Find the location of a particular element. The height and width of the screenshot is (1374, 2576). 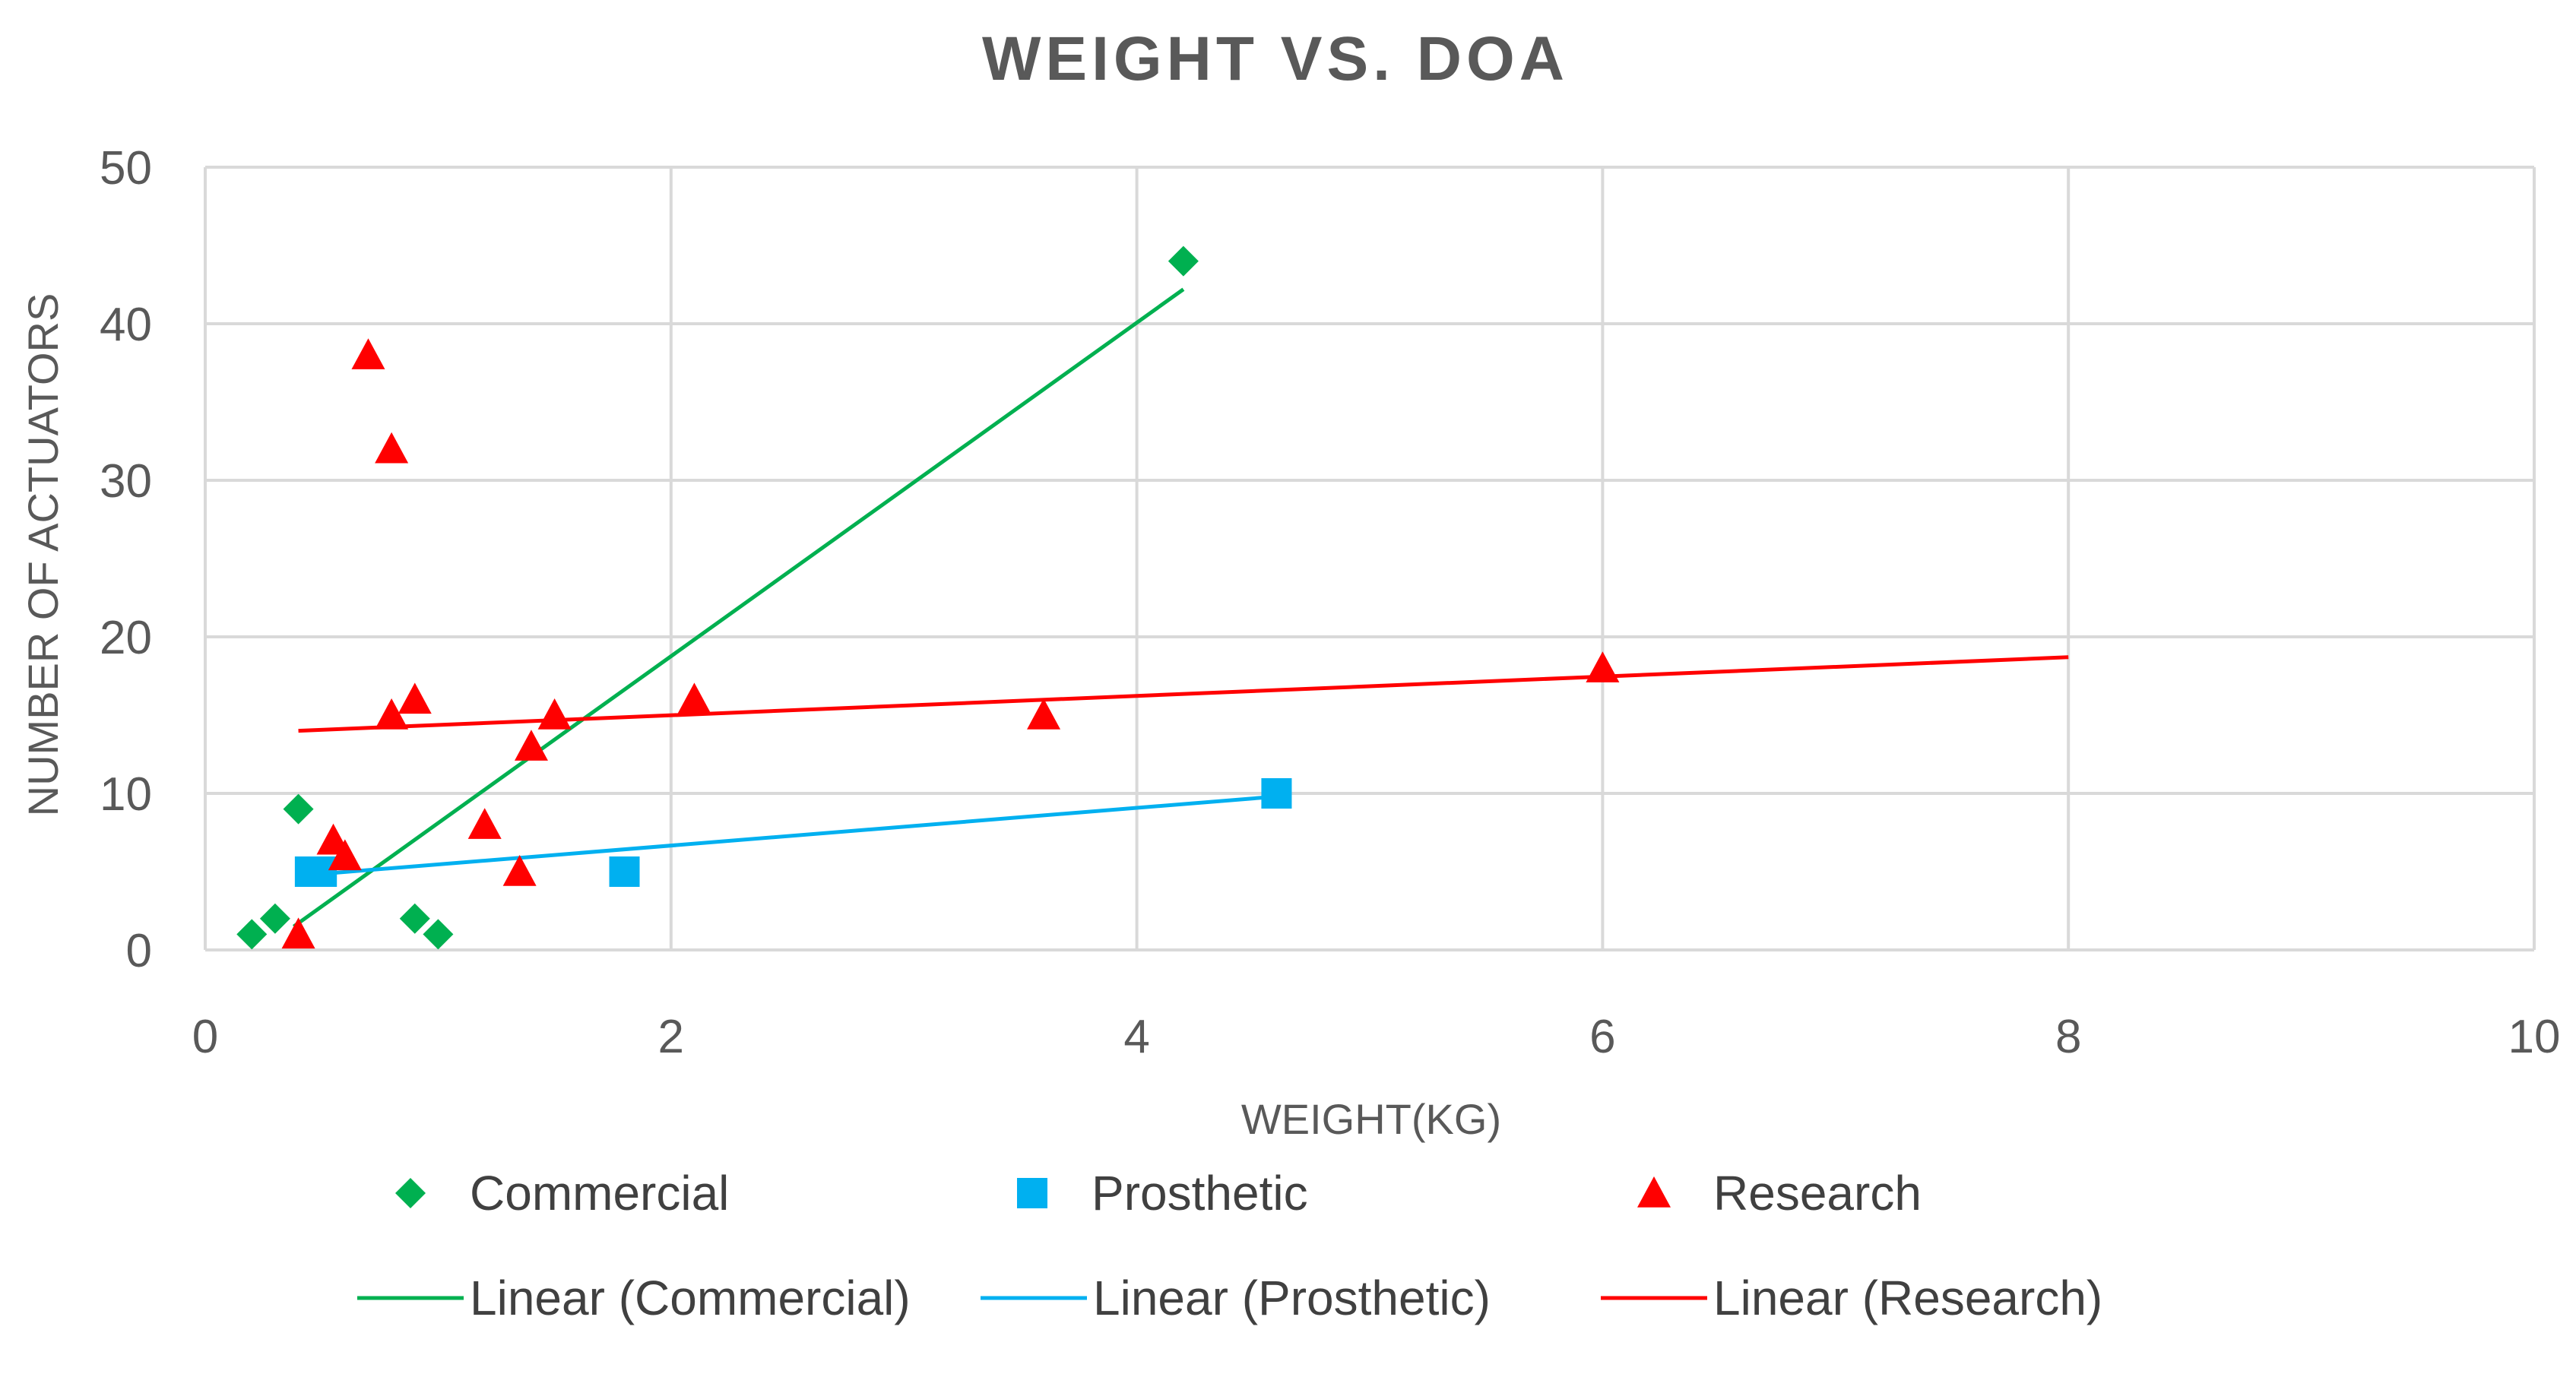

y-tick-label: 40 is located at coordinates (126, 325).